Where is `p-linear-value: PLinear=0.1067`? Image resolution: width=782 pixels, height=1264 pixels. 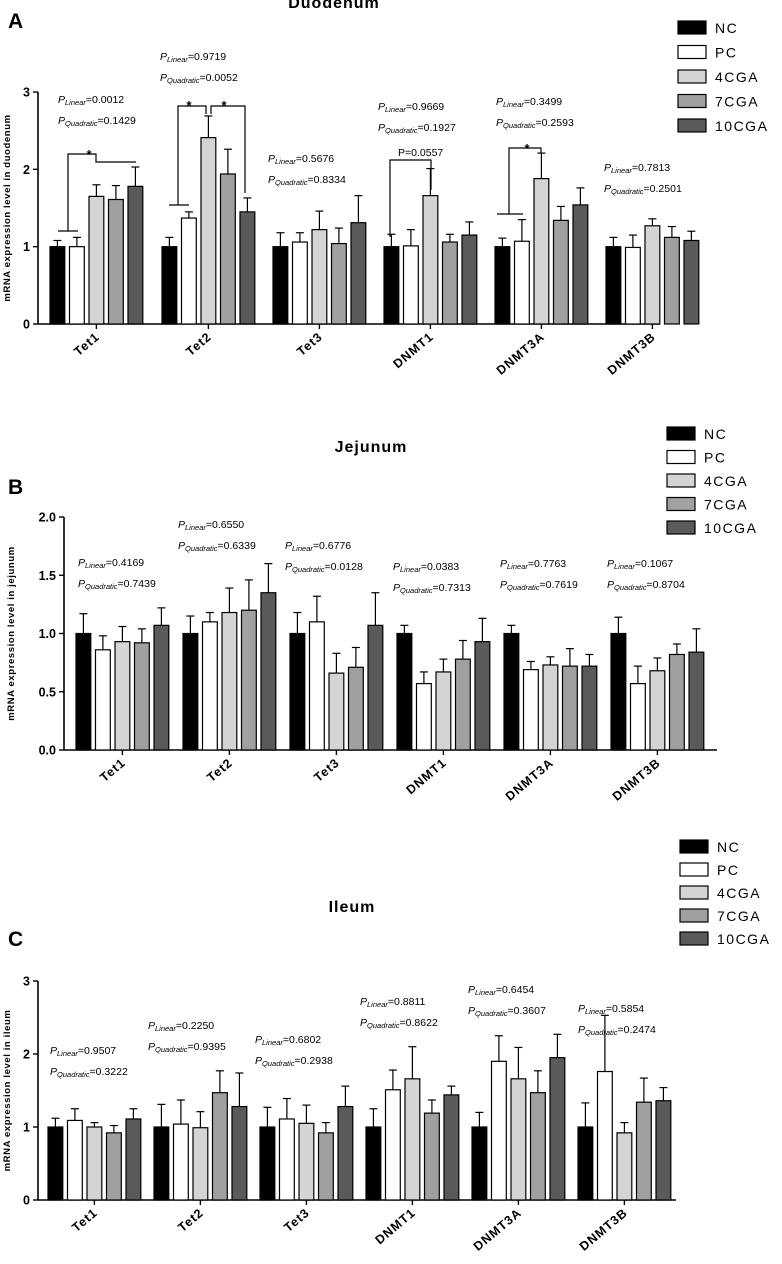 p-linear-value: PLinear=0.1067 is located at coordinates (640, 564).